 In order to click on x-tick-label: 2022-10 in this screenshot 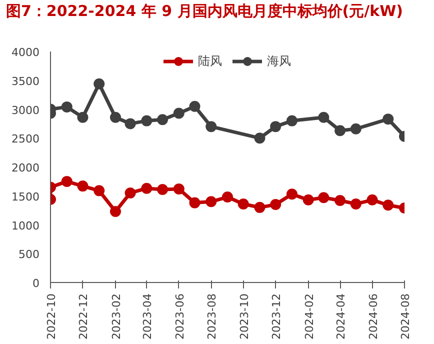, I will do `click(51, 316)`.